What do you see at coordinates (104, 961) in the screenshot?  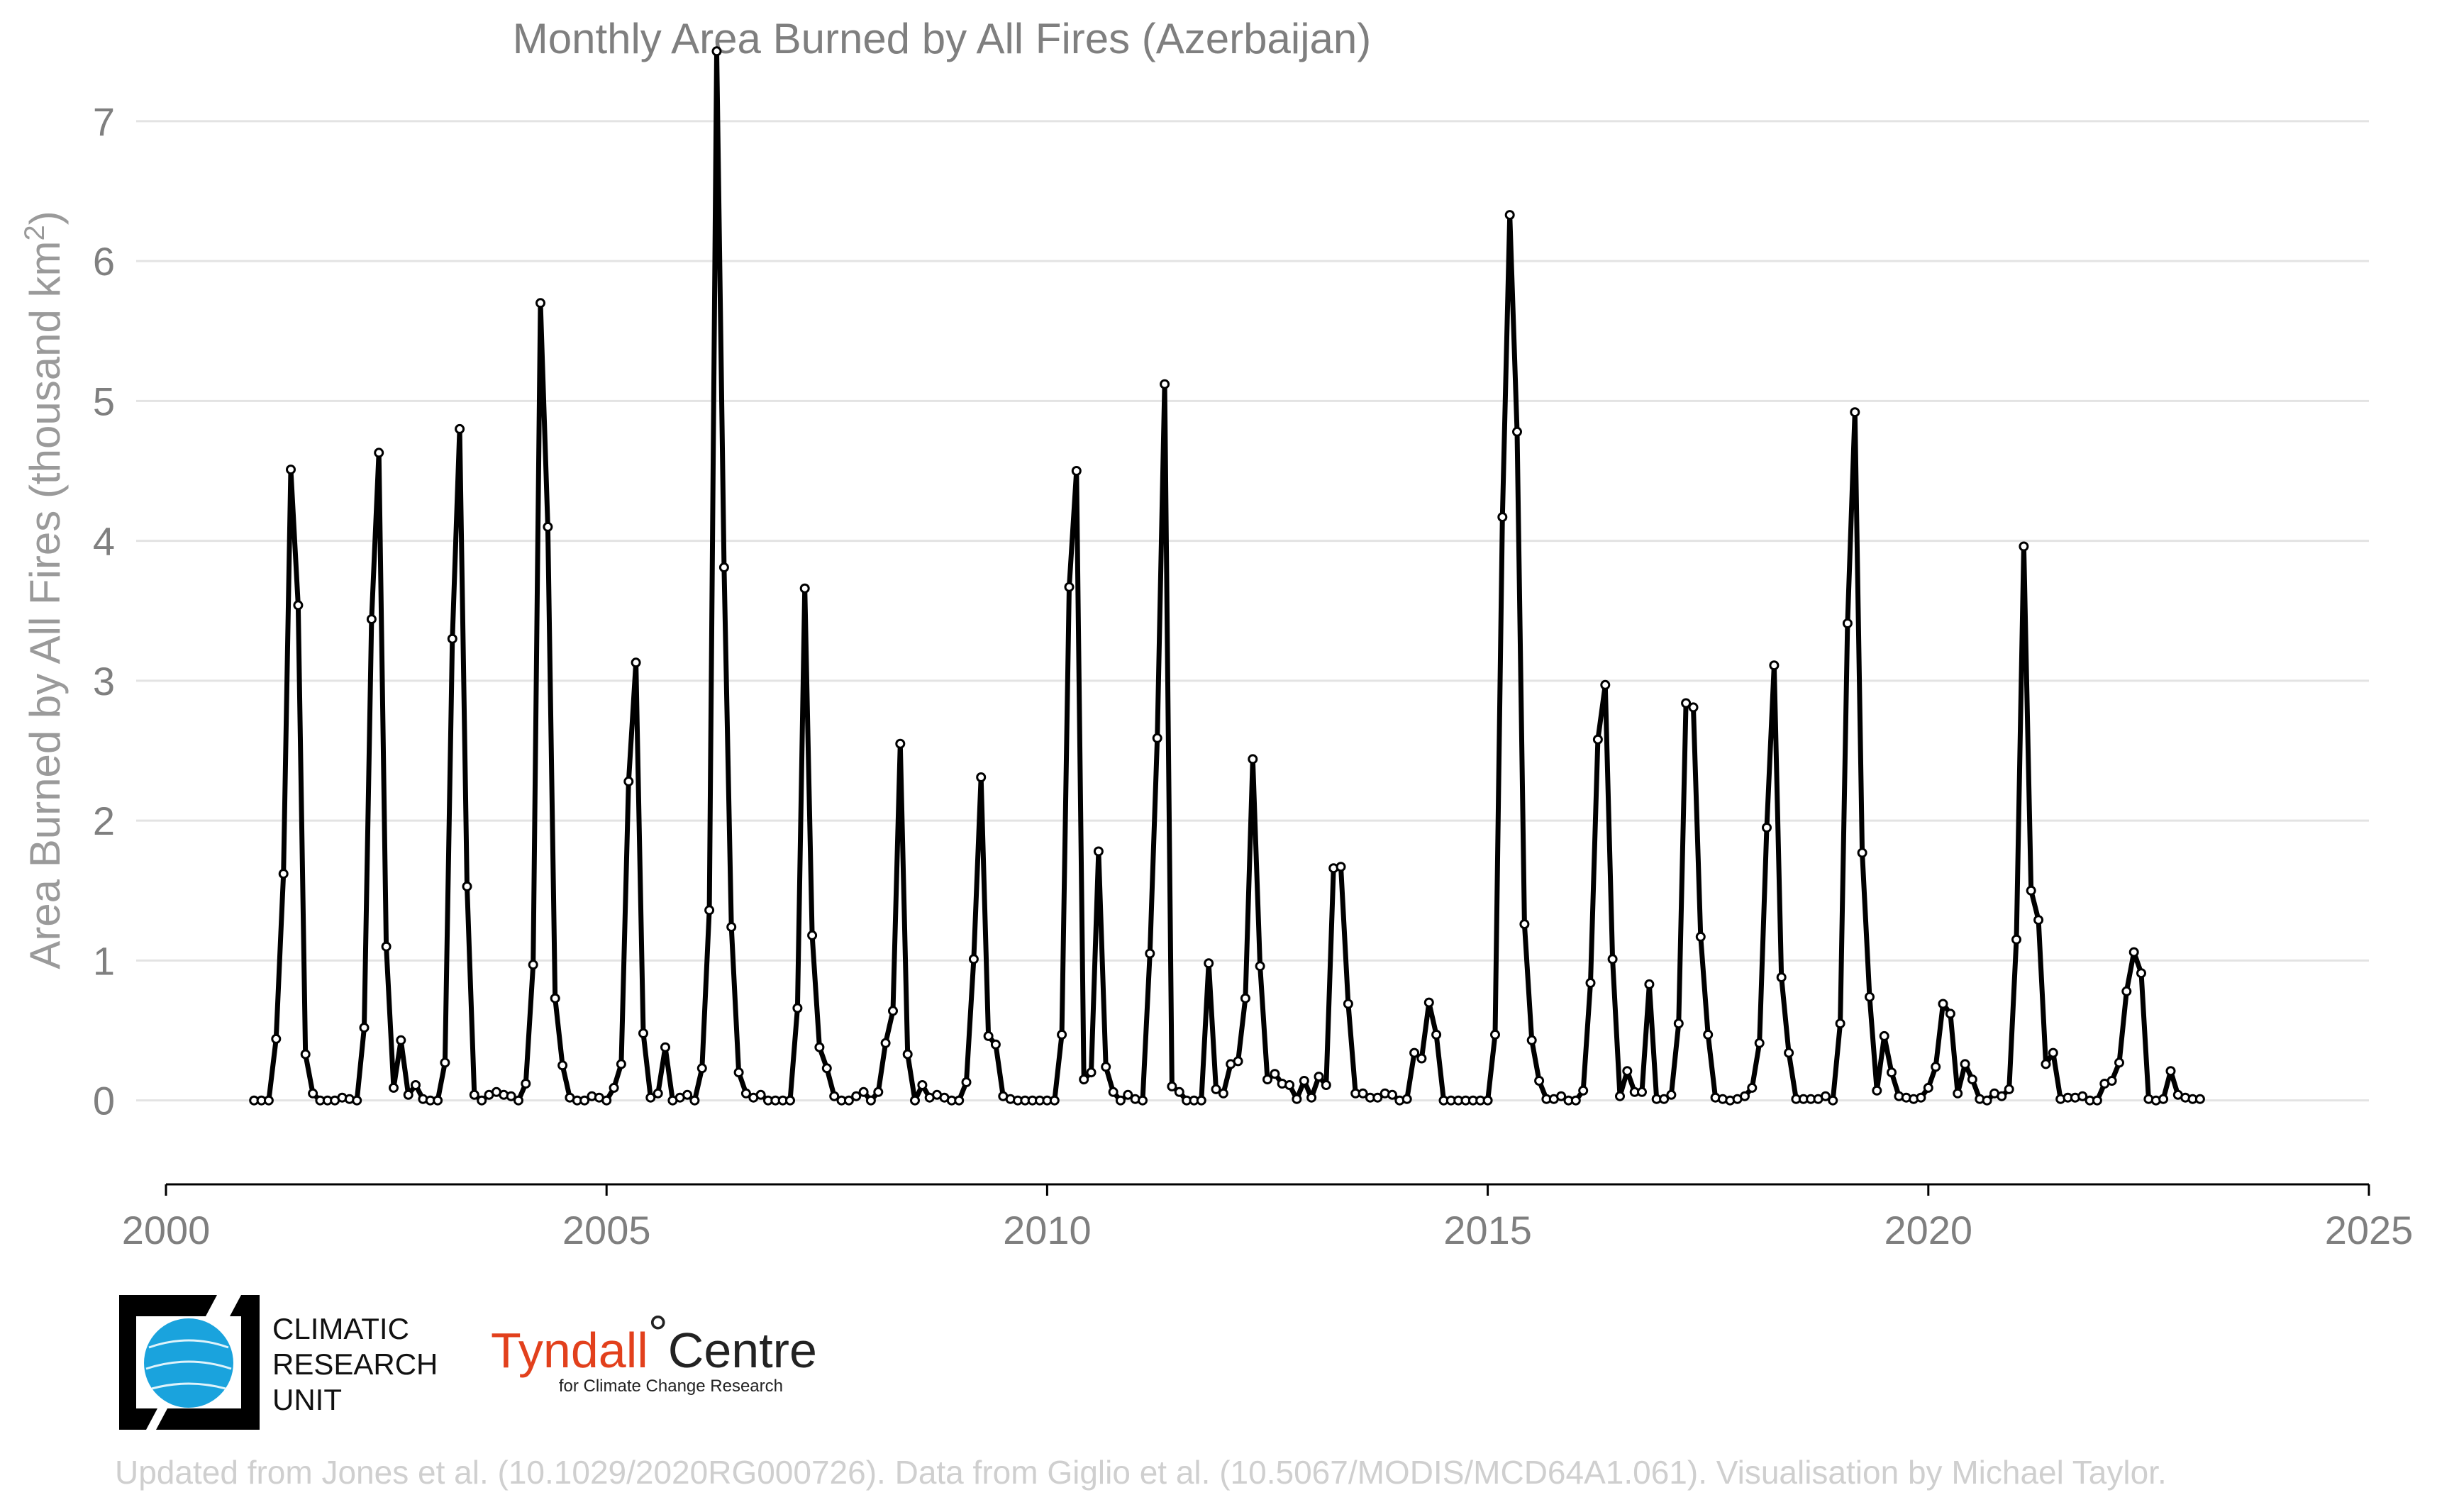 I see `y-tick-label: 1` at bounding box center [104, 961].